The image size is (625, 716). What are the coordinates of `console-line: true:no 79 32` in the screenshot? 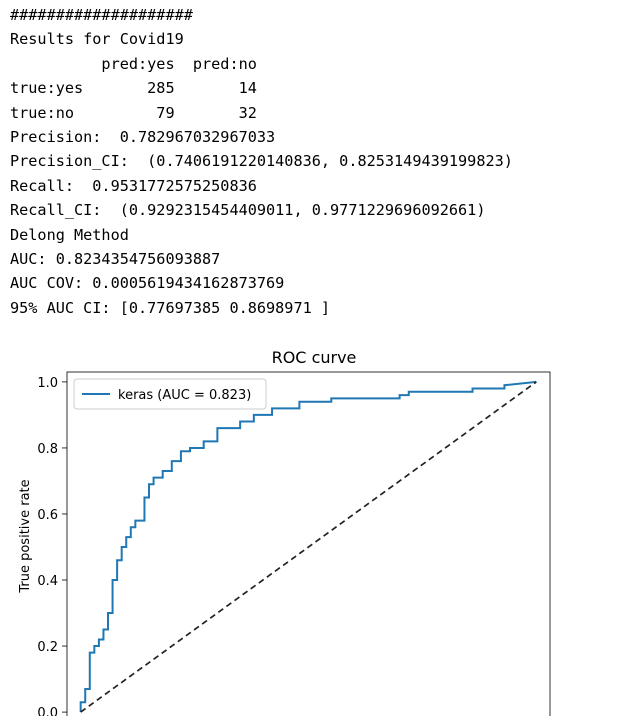 It's located at (133, 112).